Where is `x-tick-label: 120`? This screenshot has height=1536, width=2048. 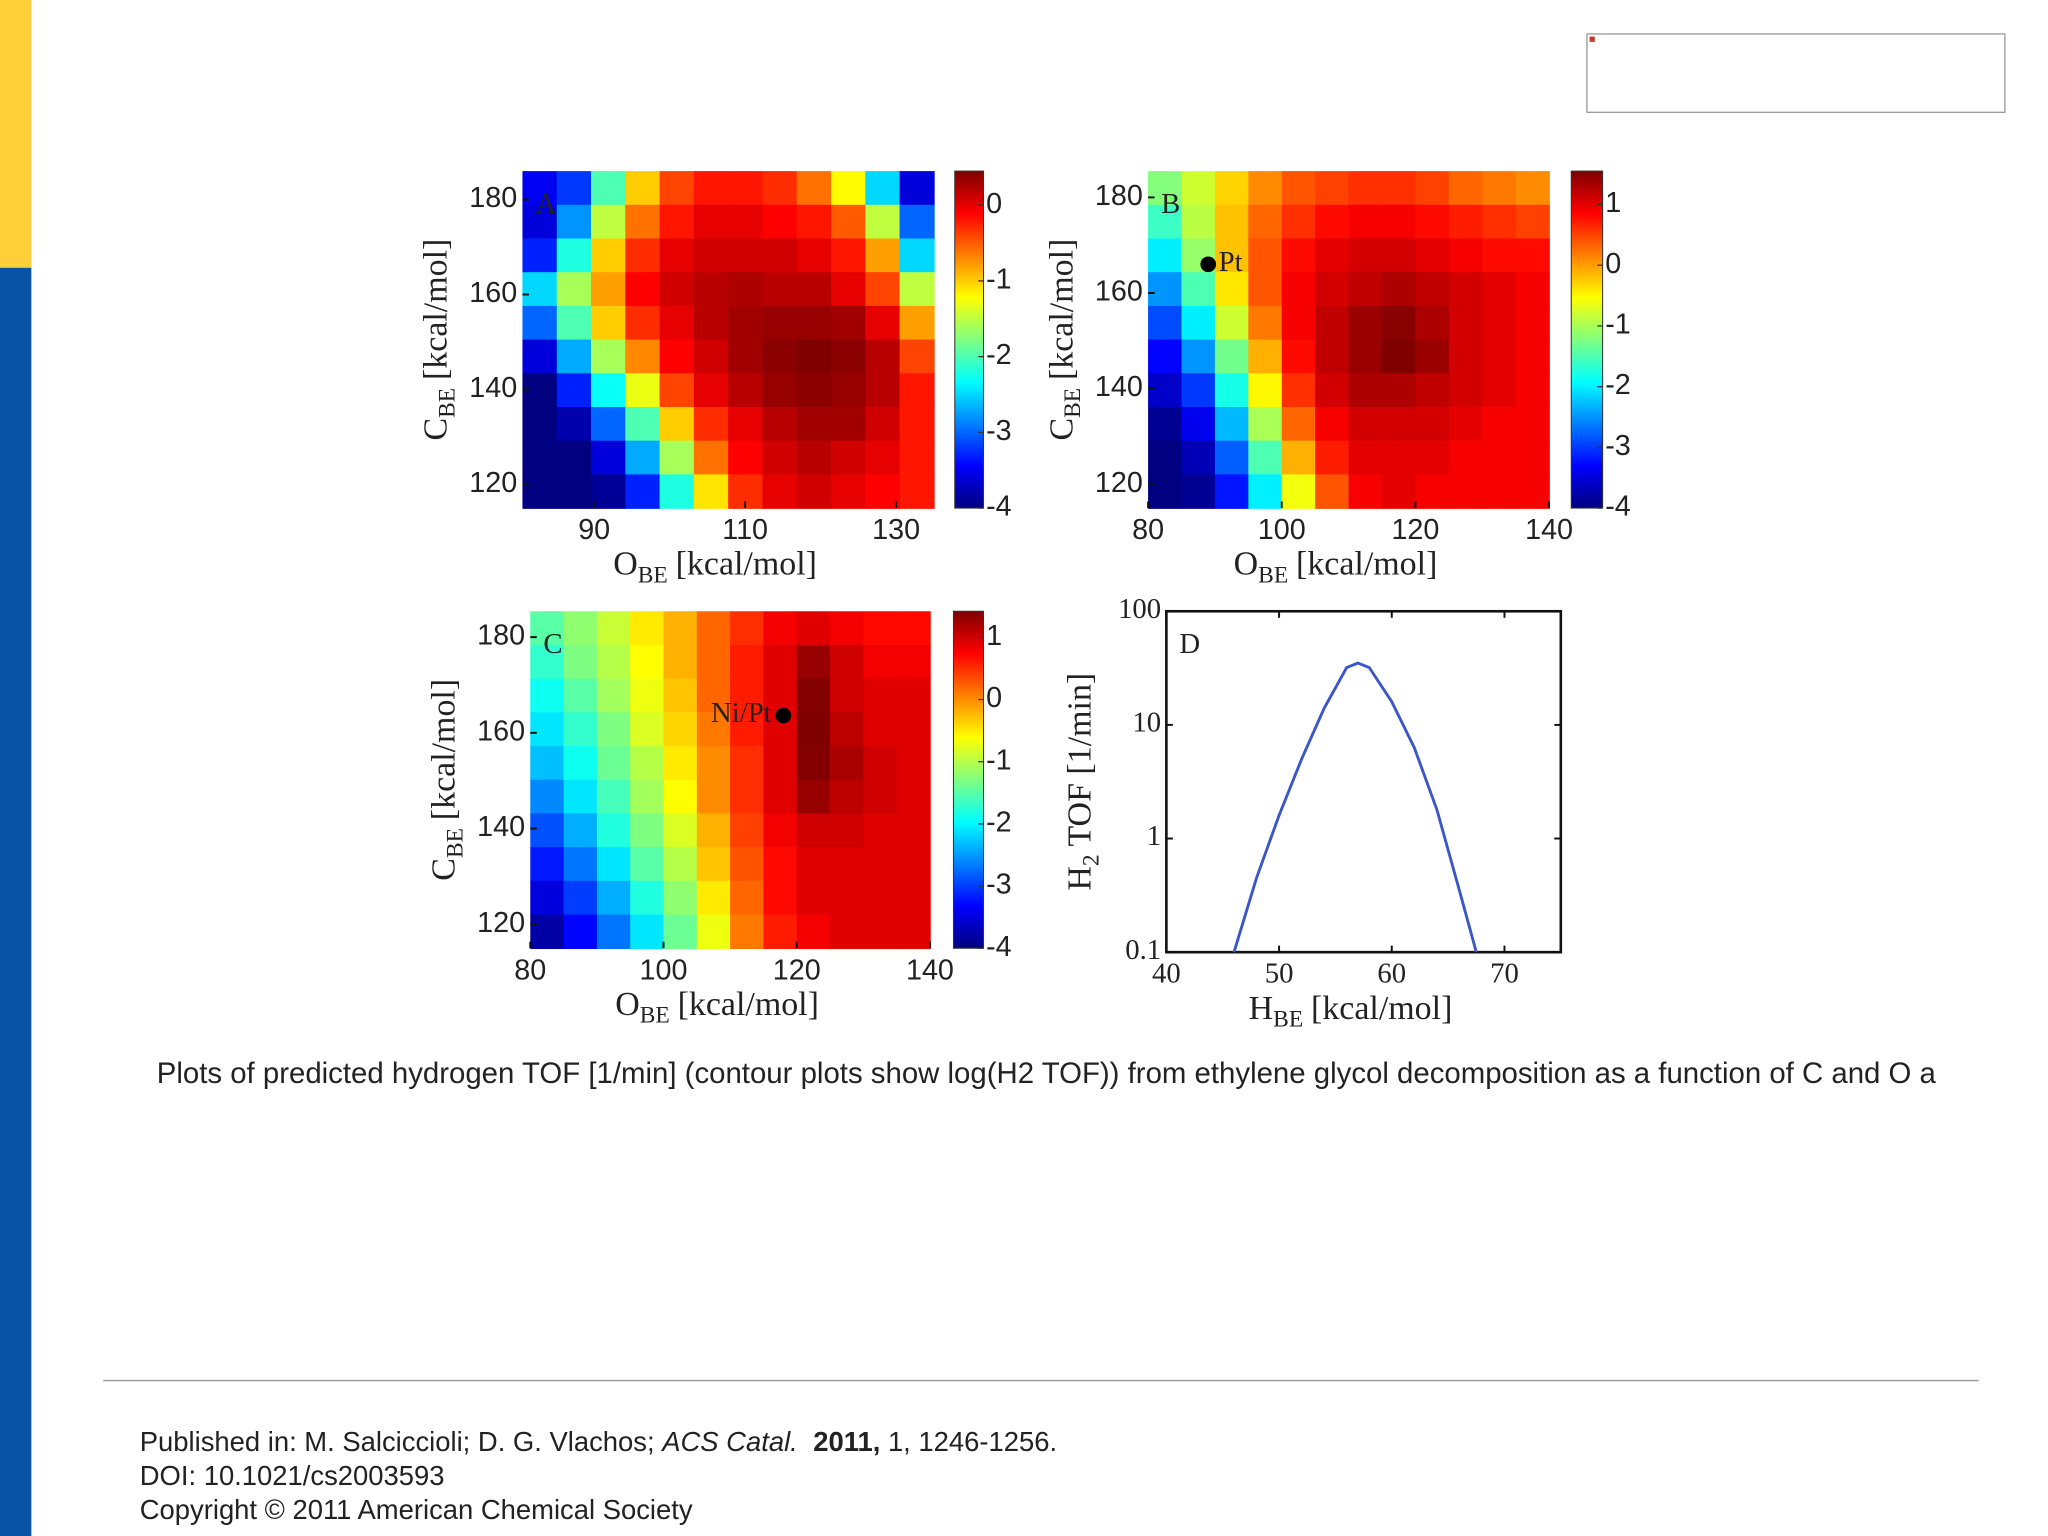 x-tick-label: 120 is located at coordinates (797, 970).